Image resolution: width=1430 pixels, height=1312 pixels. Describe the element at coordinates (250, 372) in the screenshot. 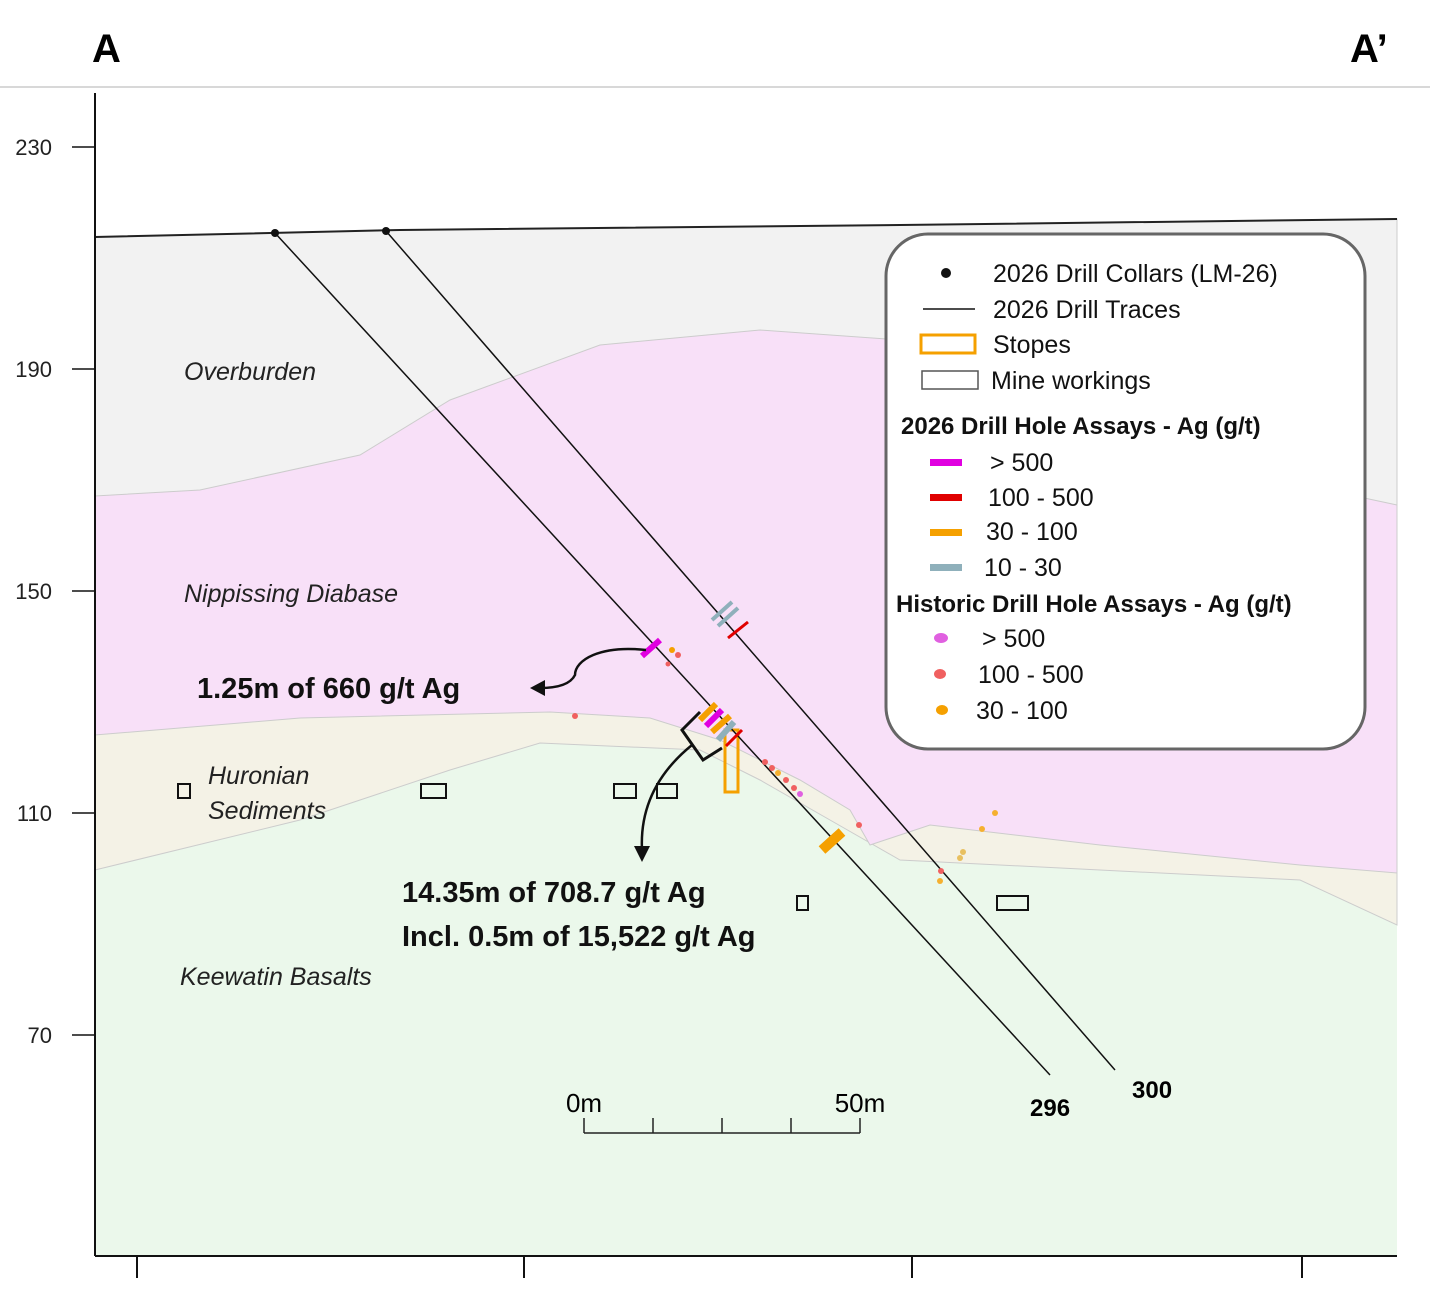

I see `unit-label: Overburden` at that location.